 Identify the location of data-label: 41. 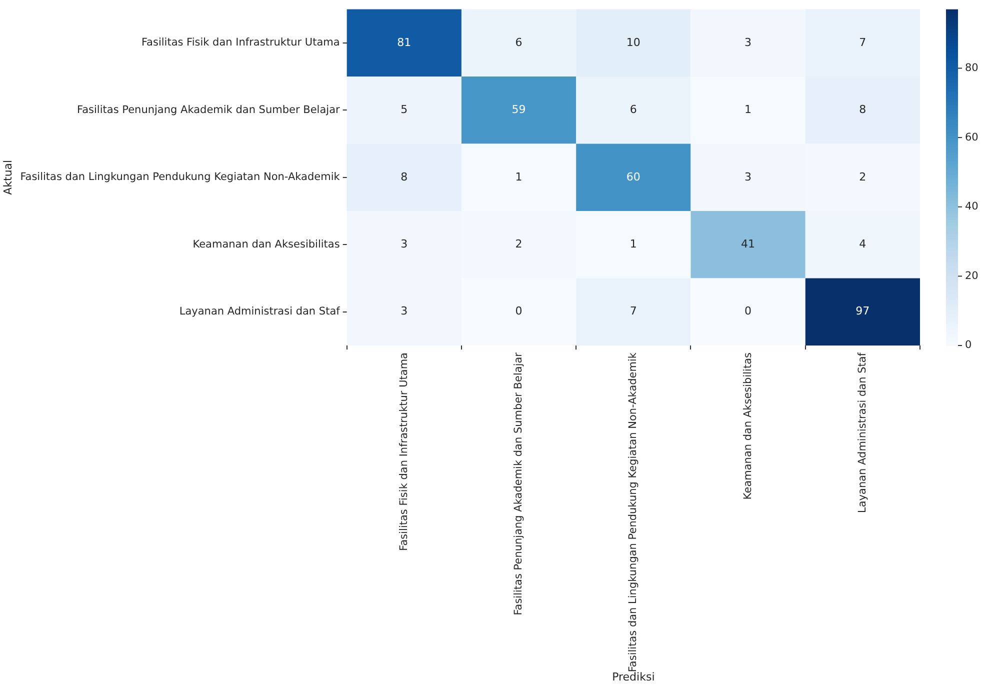
(748, 244).